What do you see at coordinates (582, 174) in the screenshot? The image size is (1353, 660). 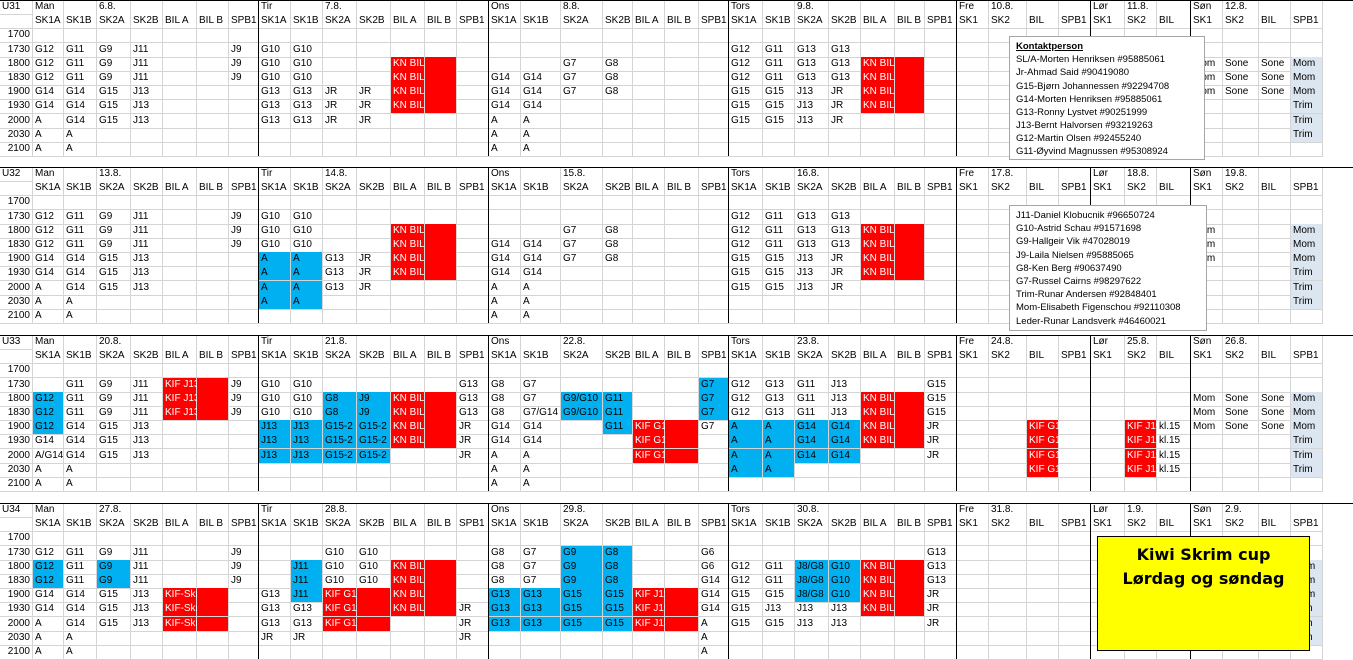 I see `day-date: 15.8.` at bounding box center [582, 174].